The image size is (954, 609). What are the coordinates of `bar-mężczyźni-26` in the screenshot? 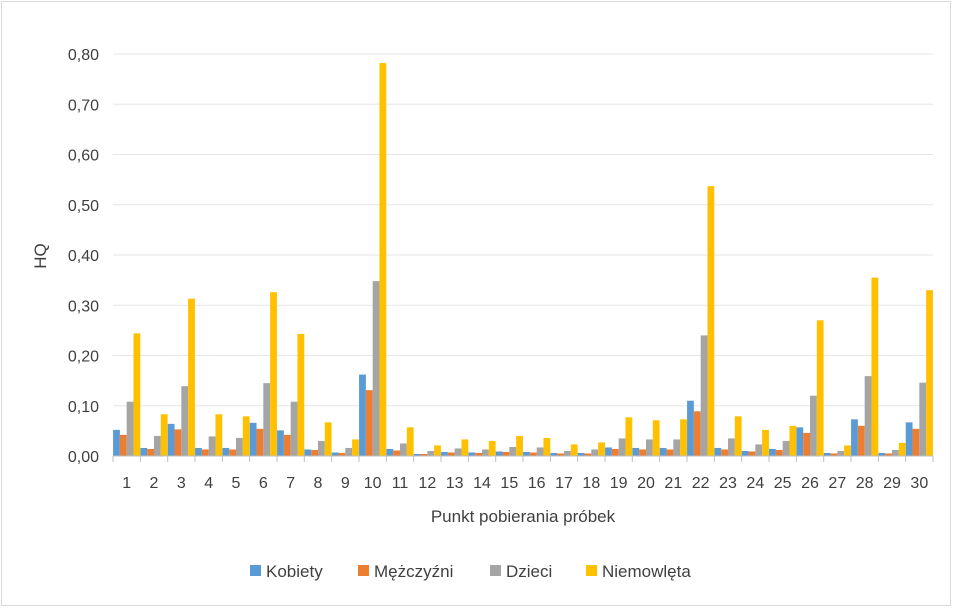 It's located at (806, 444).